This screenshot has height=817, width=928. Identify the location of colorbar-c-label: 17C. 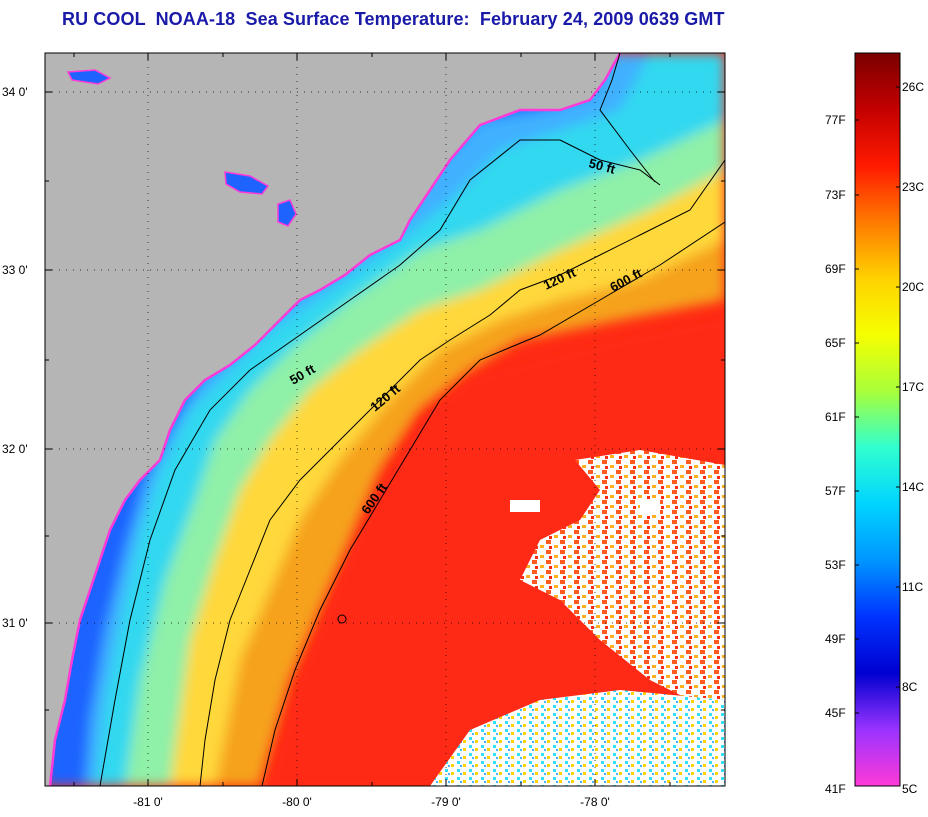
(913, 387).